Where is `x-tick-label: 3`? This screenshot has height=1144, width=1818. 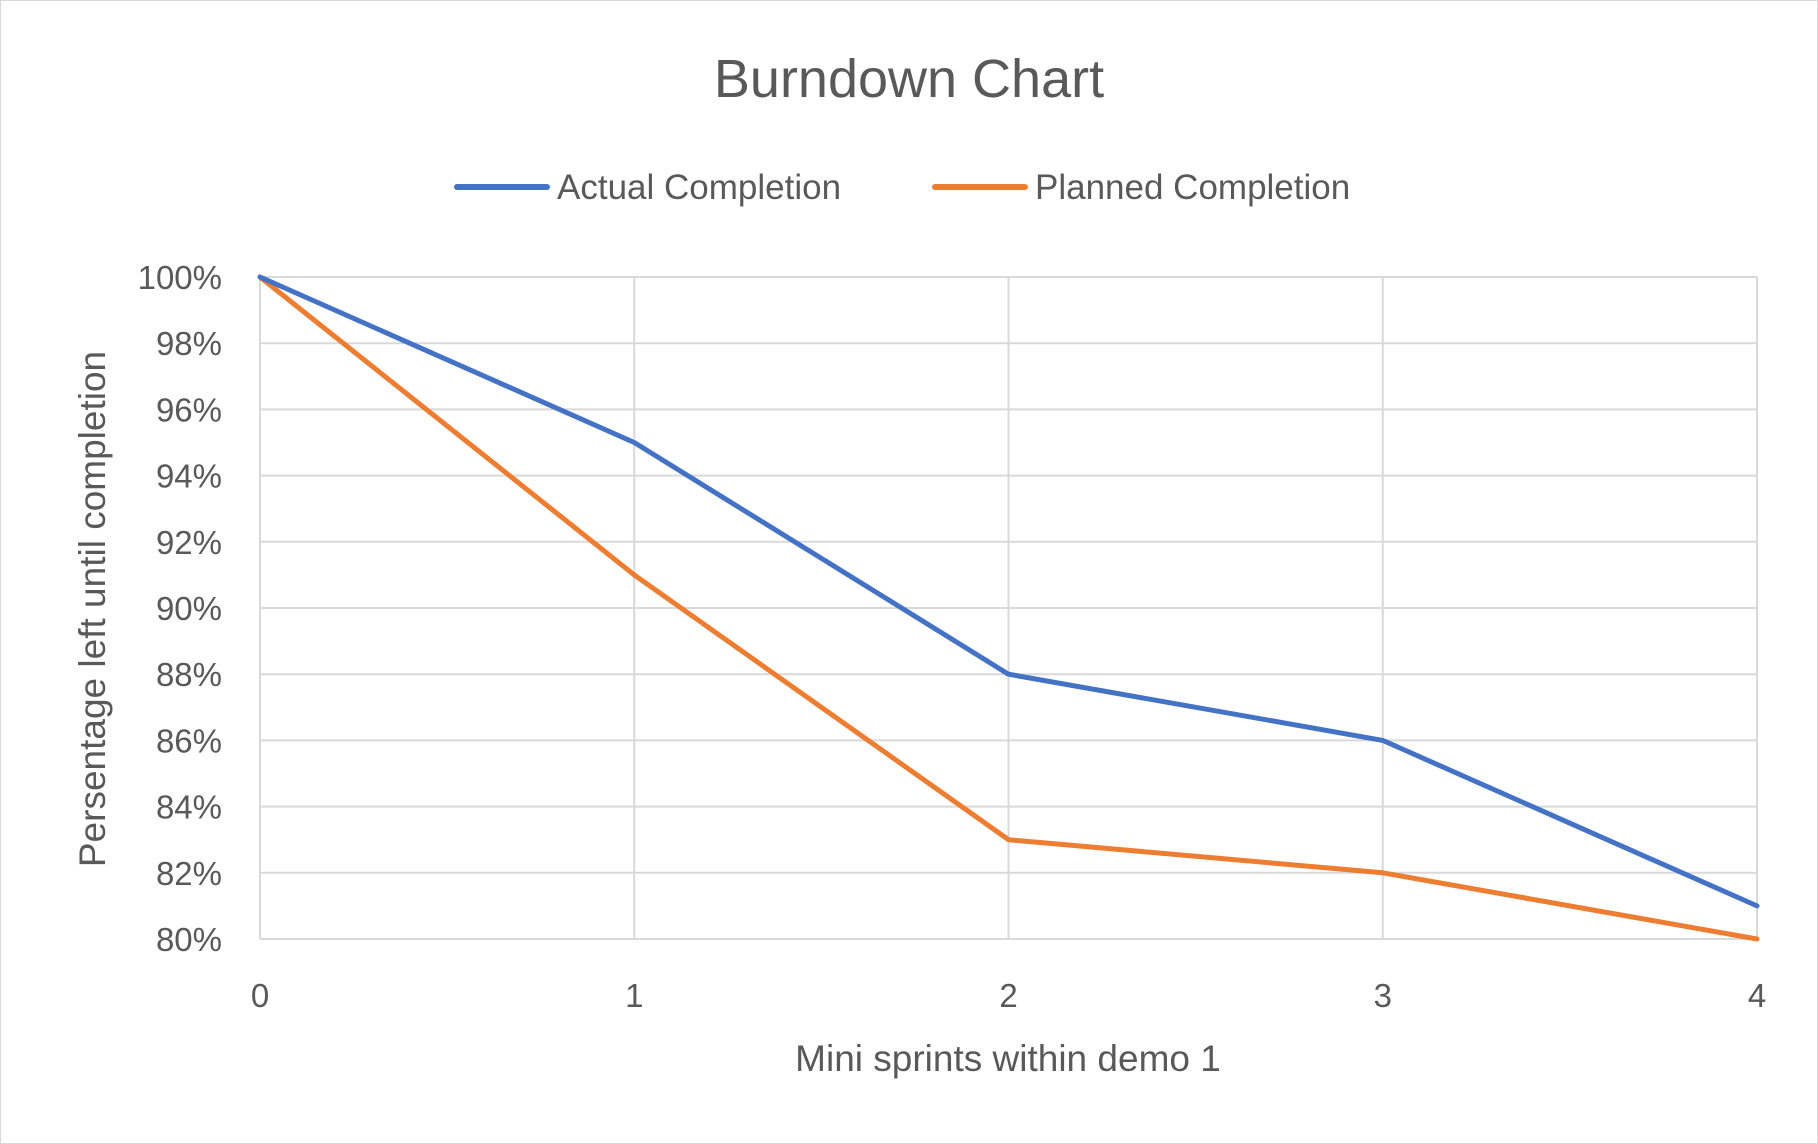
x-tick-label: 3 is located at coordinates (1383, 995).